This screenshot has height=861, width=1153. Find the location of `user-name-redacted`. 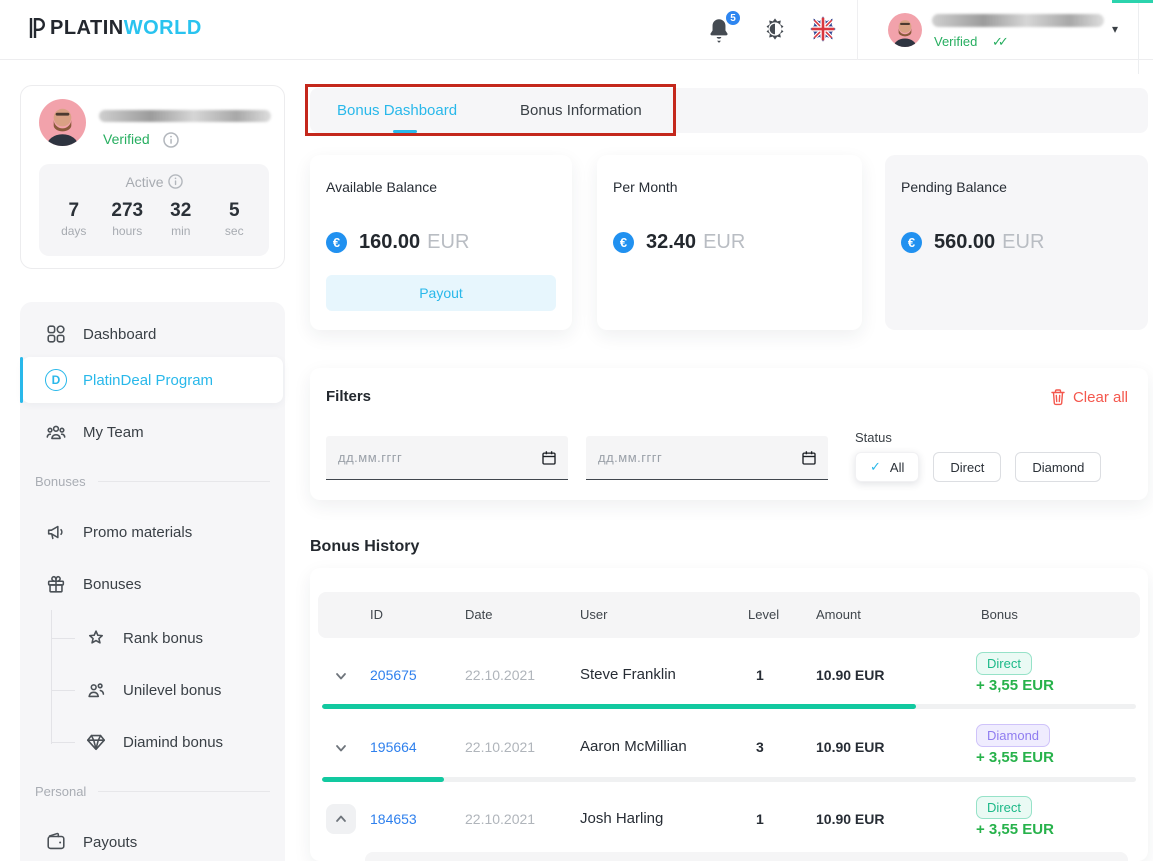

user-name-redacted is located at coordinates (1018, 20).